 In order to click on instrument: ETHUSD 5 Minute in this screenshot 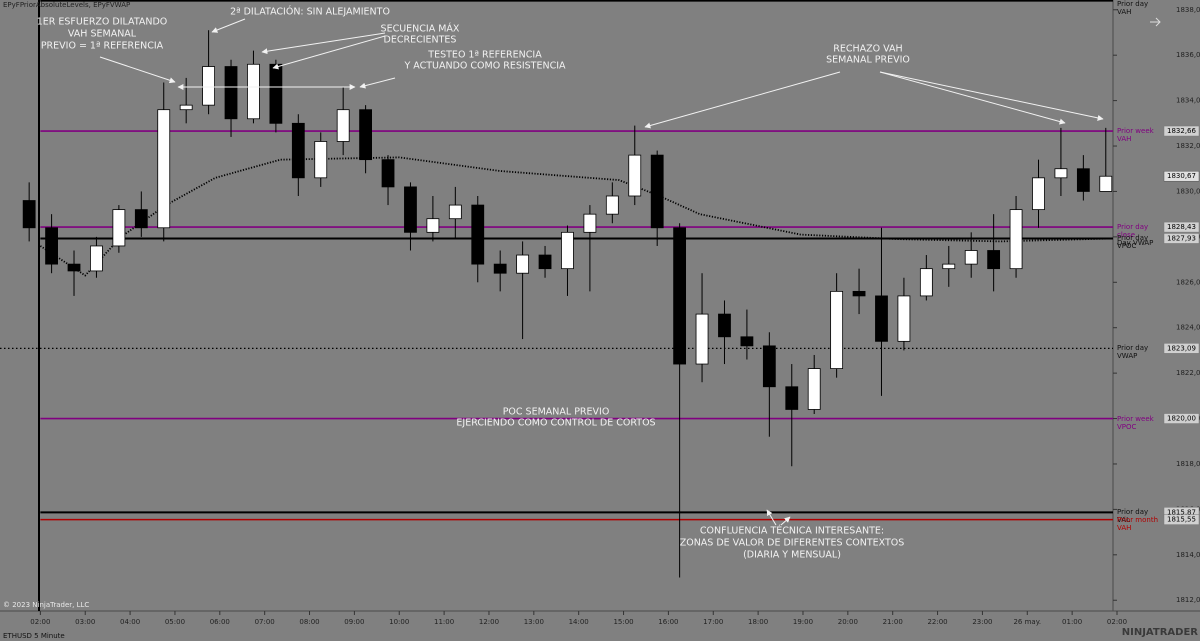, I will do `click(34, 636)`.